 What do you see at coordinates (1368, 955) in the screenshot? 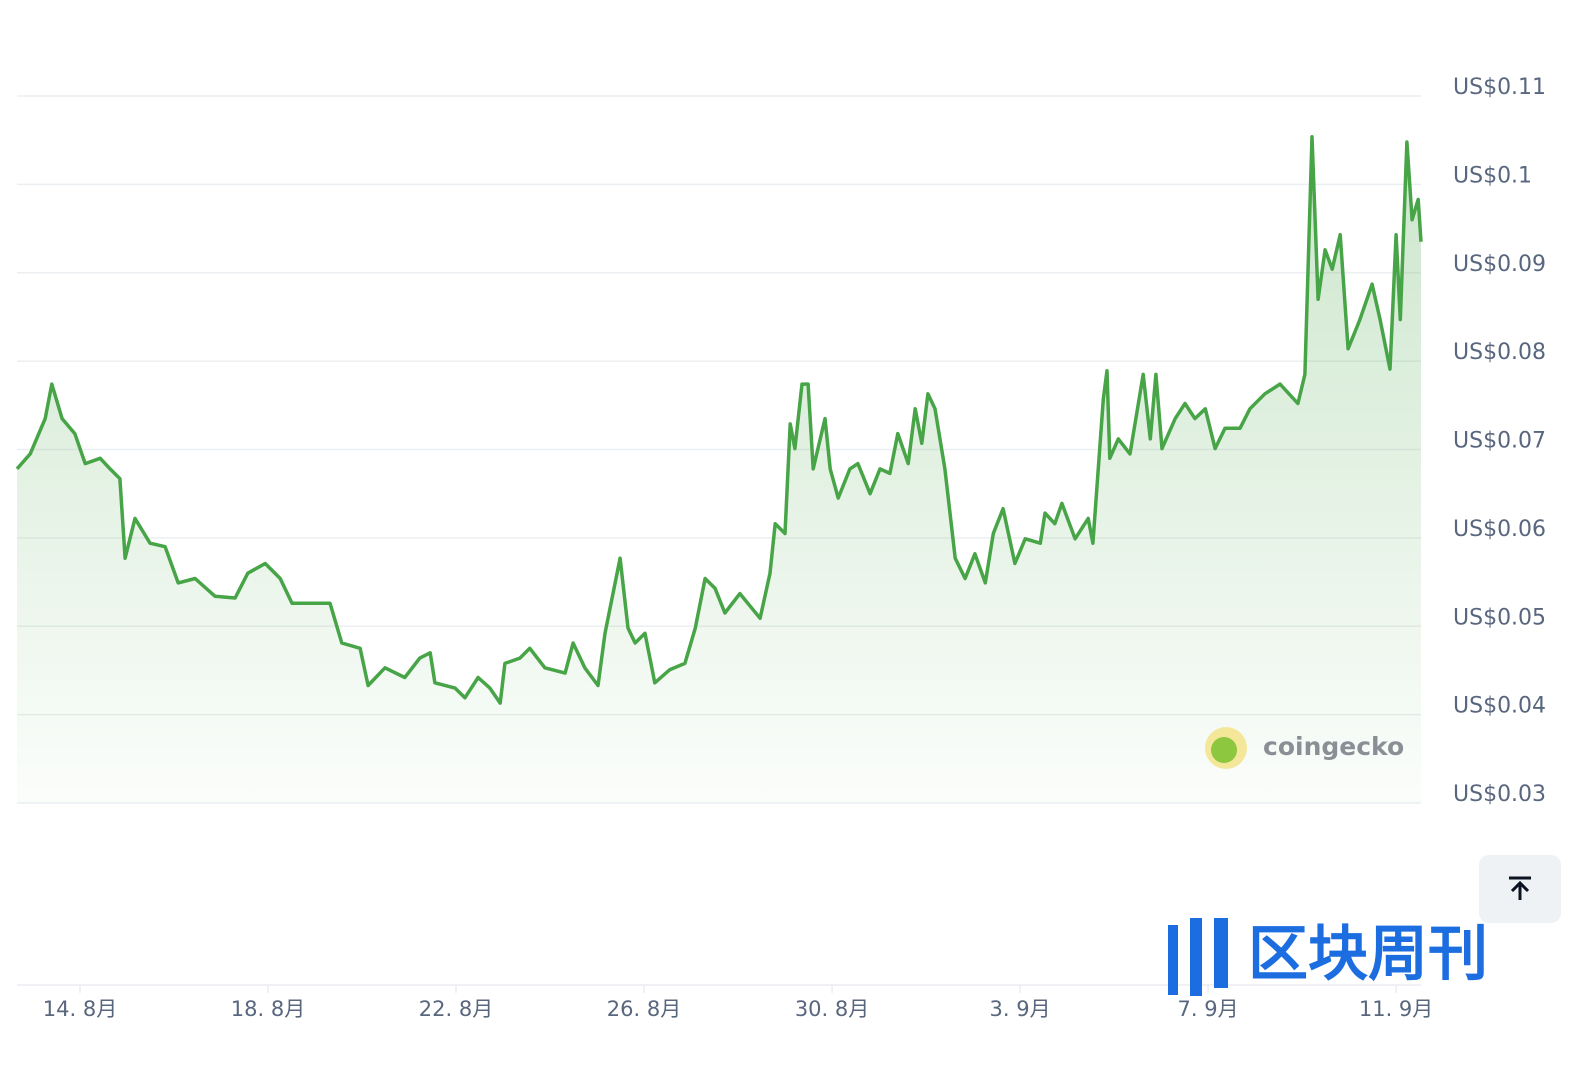
I see `logo-text: 区块周刊` at bounding box center [1368, 955].